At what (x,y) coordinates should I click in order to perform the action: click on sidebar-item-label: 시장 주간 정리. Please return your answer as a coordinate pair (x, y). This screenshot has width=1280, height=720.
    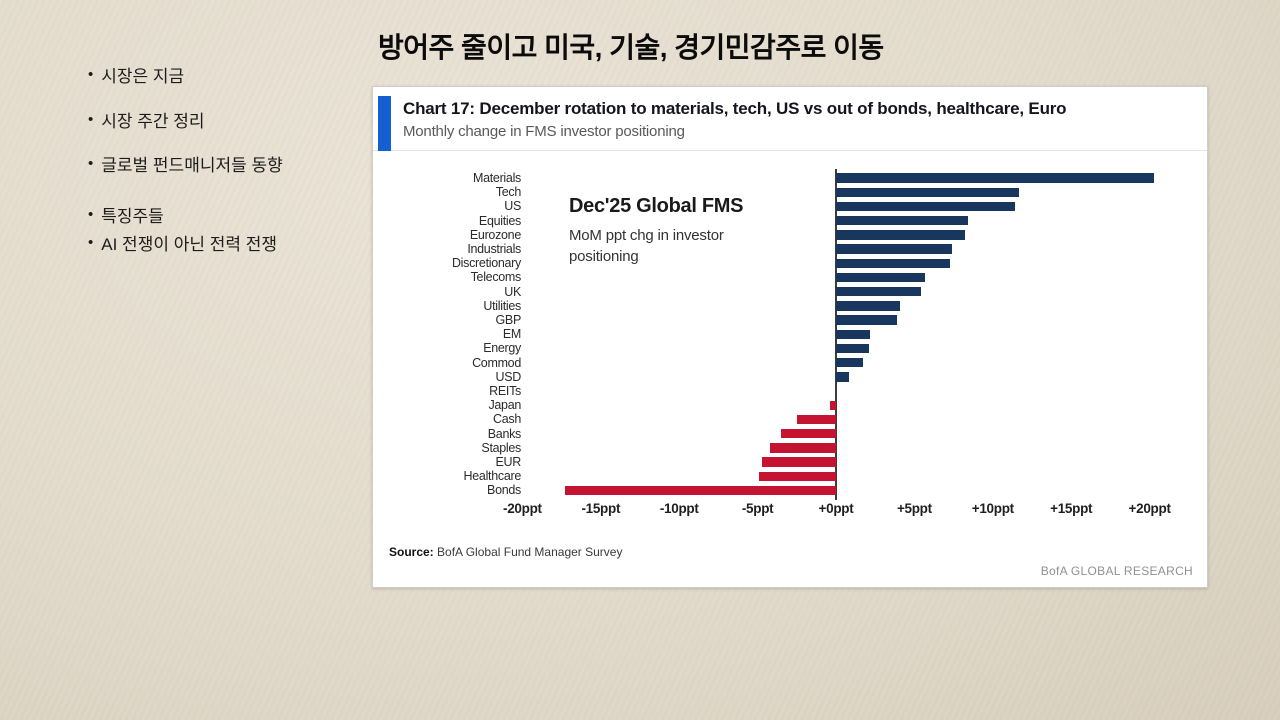
    Looking at the image, I should click on (153, 121).